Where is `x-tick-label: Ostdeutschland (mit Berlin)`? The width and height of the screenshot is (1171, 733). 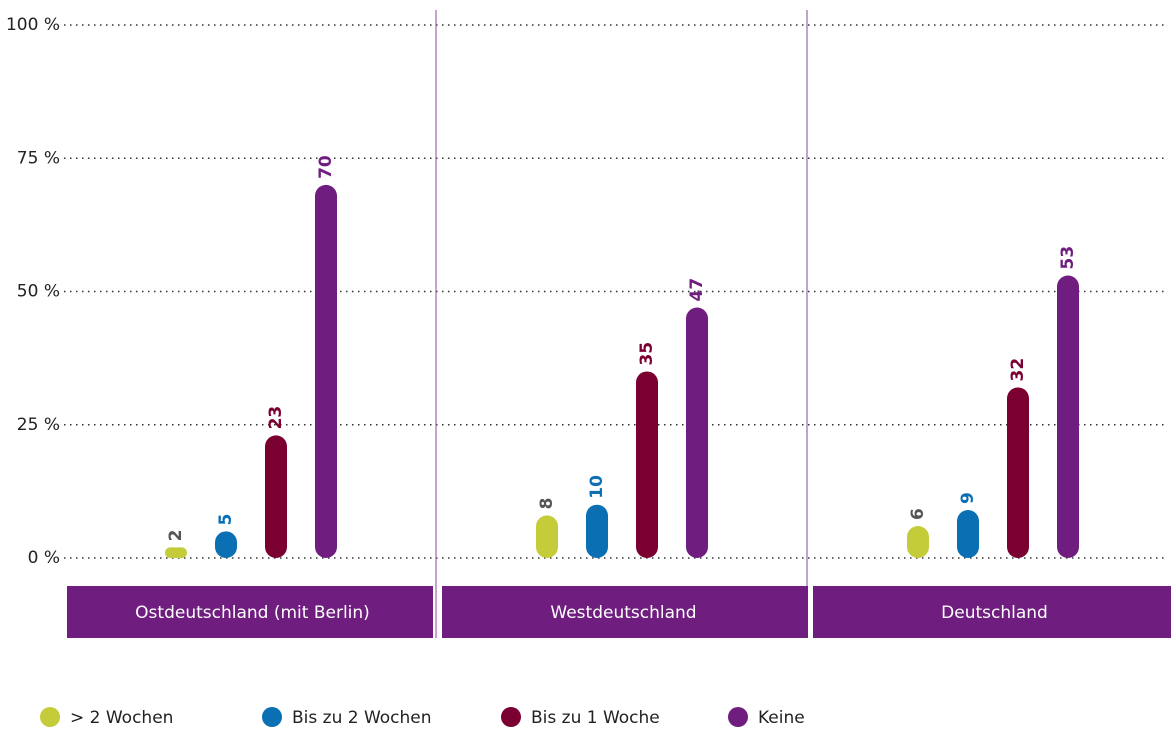
x-tick-label: Ostdeutschland (mit Berlin) is located at coordinates (252, 613).